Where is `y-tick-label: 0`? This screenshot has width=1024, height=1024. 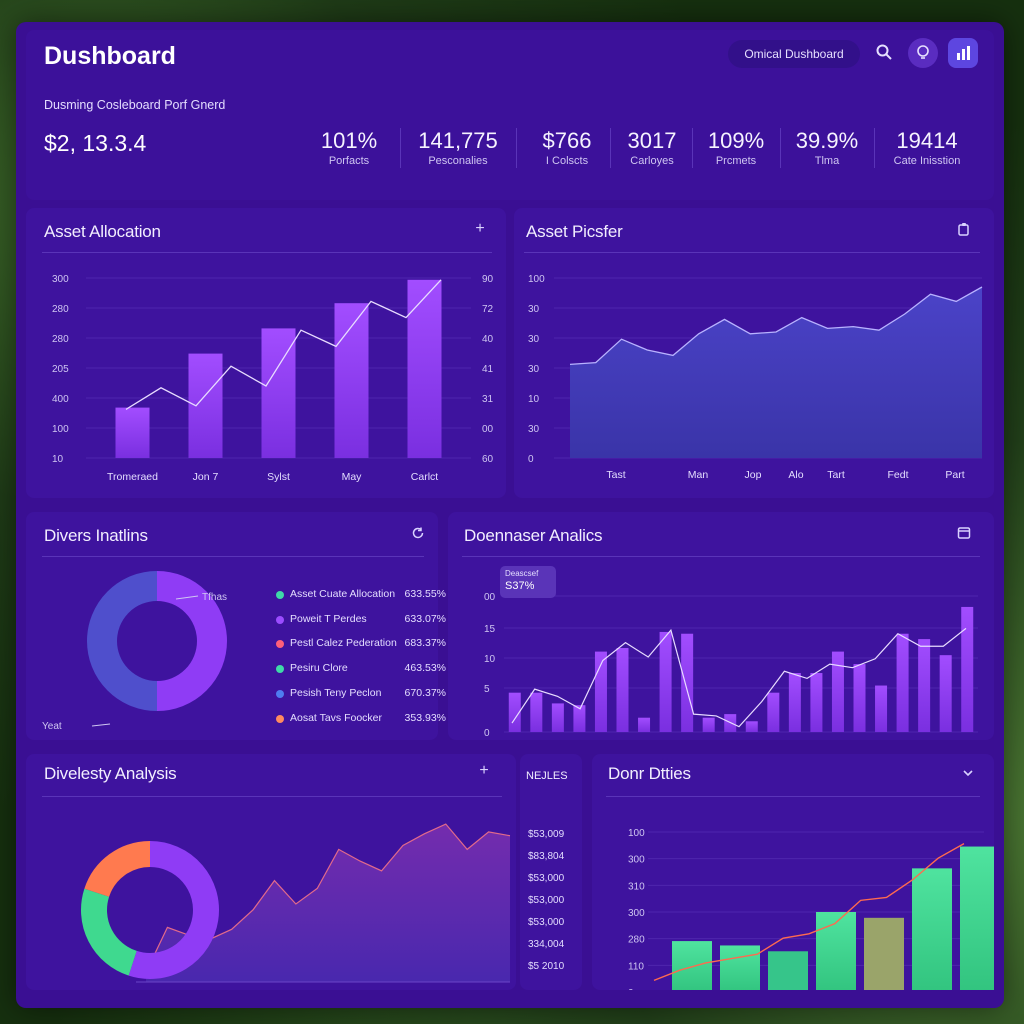
y-tick-label: 0 is located at coordinates (631, 989).